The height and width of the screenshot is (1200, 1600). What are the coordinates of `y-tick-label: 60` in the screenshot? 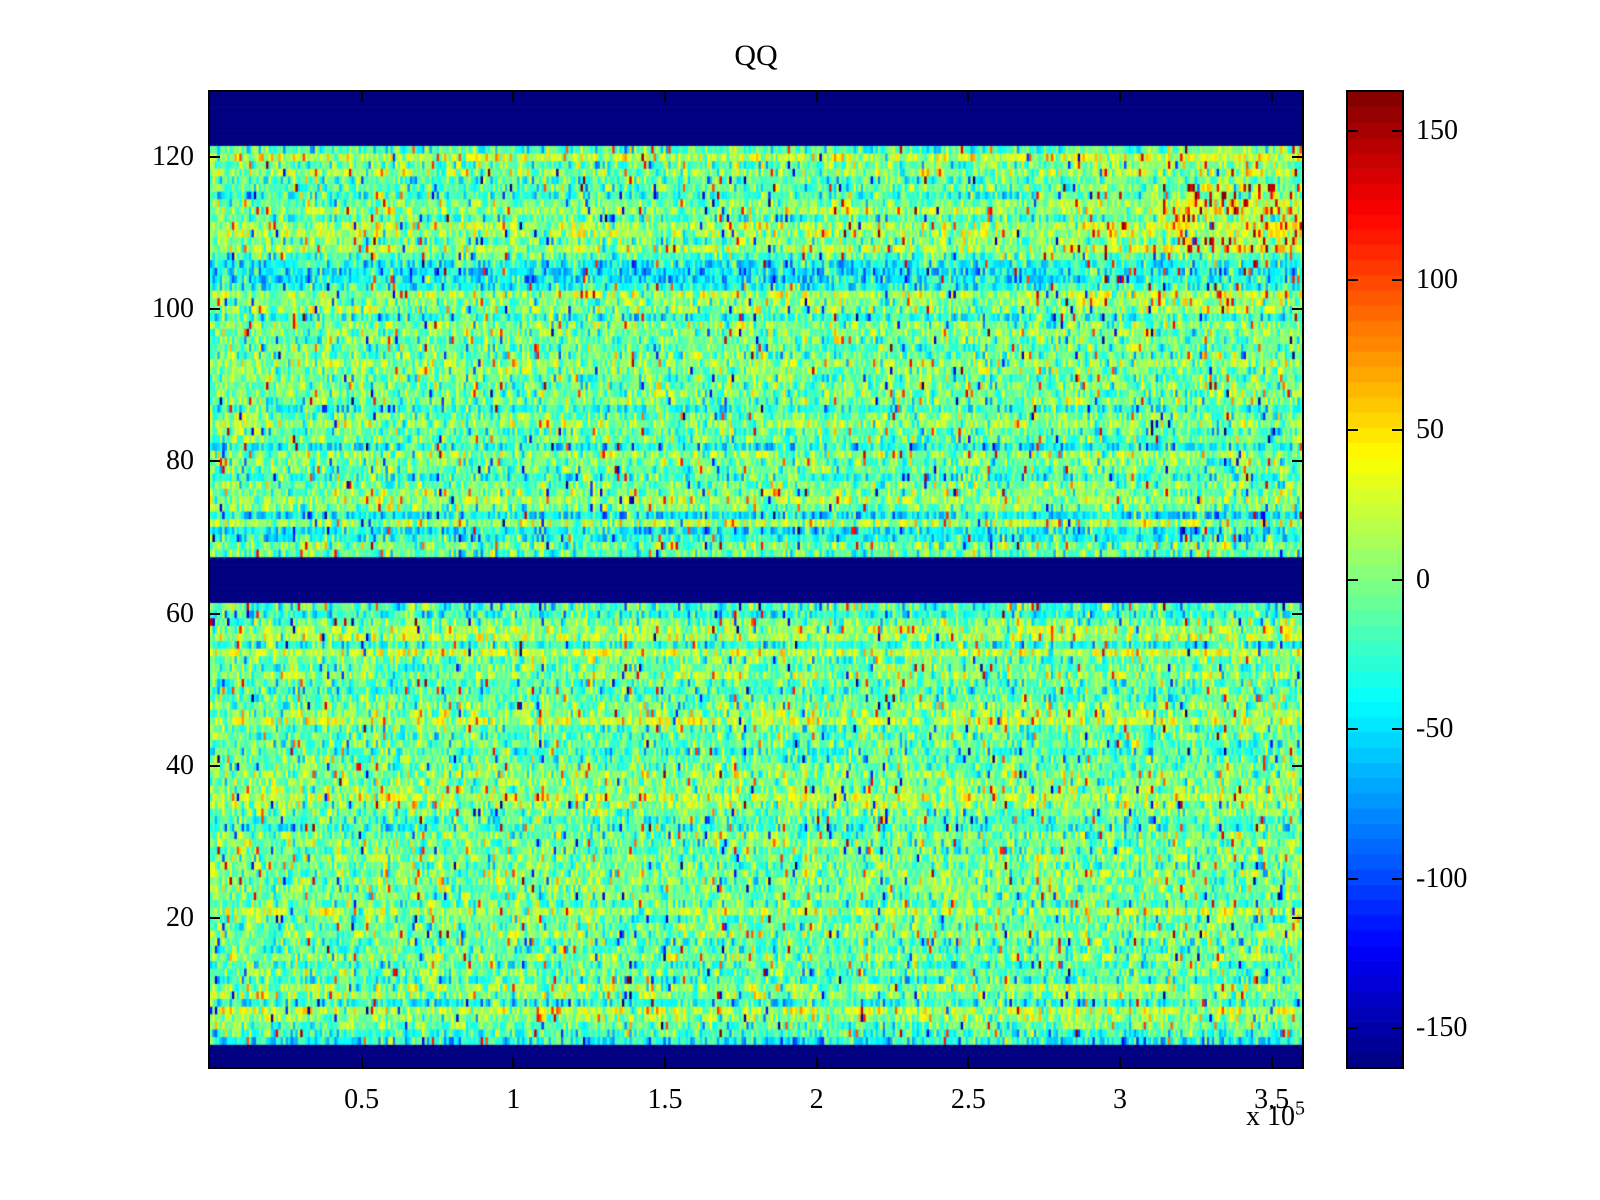 It's located at (180, 613).